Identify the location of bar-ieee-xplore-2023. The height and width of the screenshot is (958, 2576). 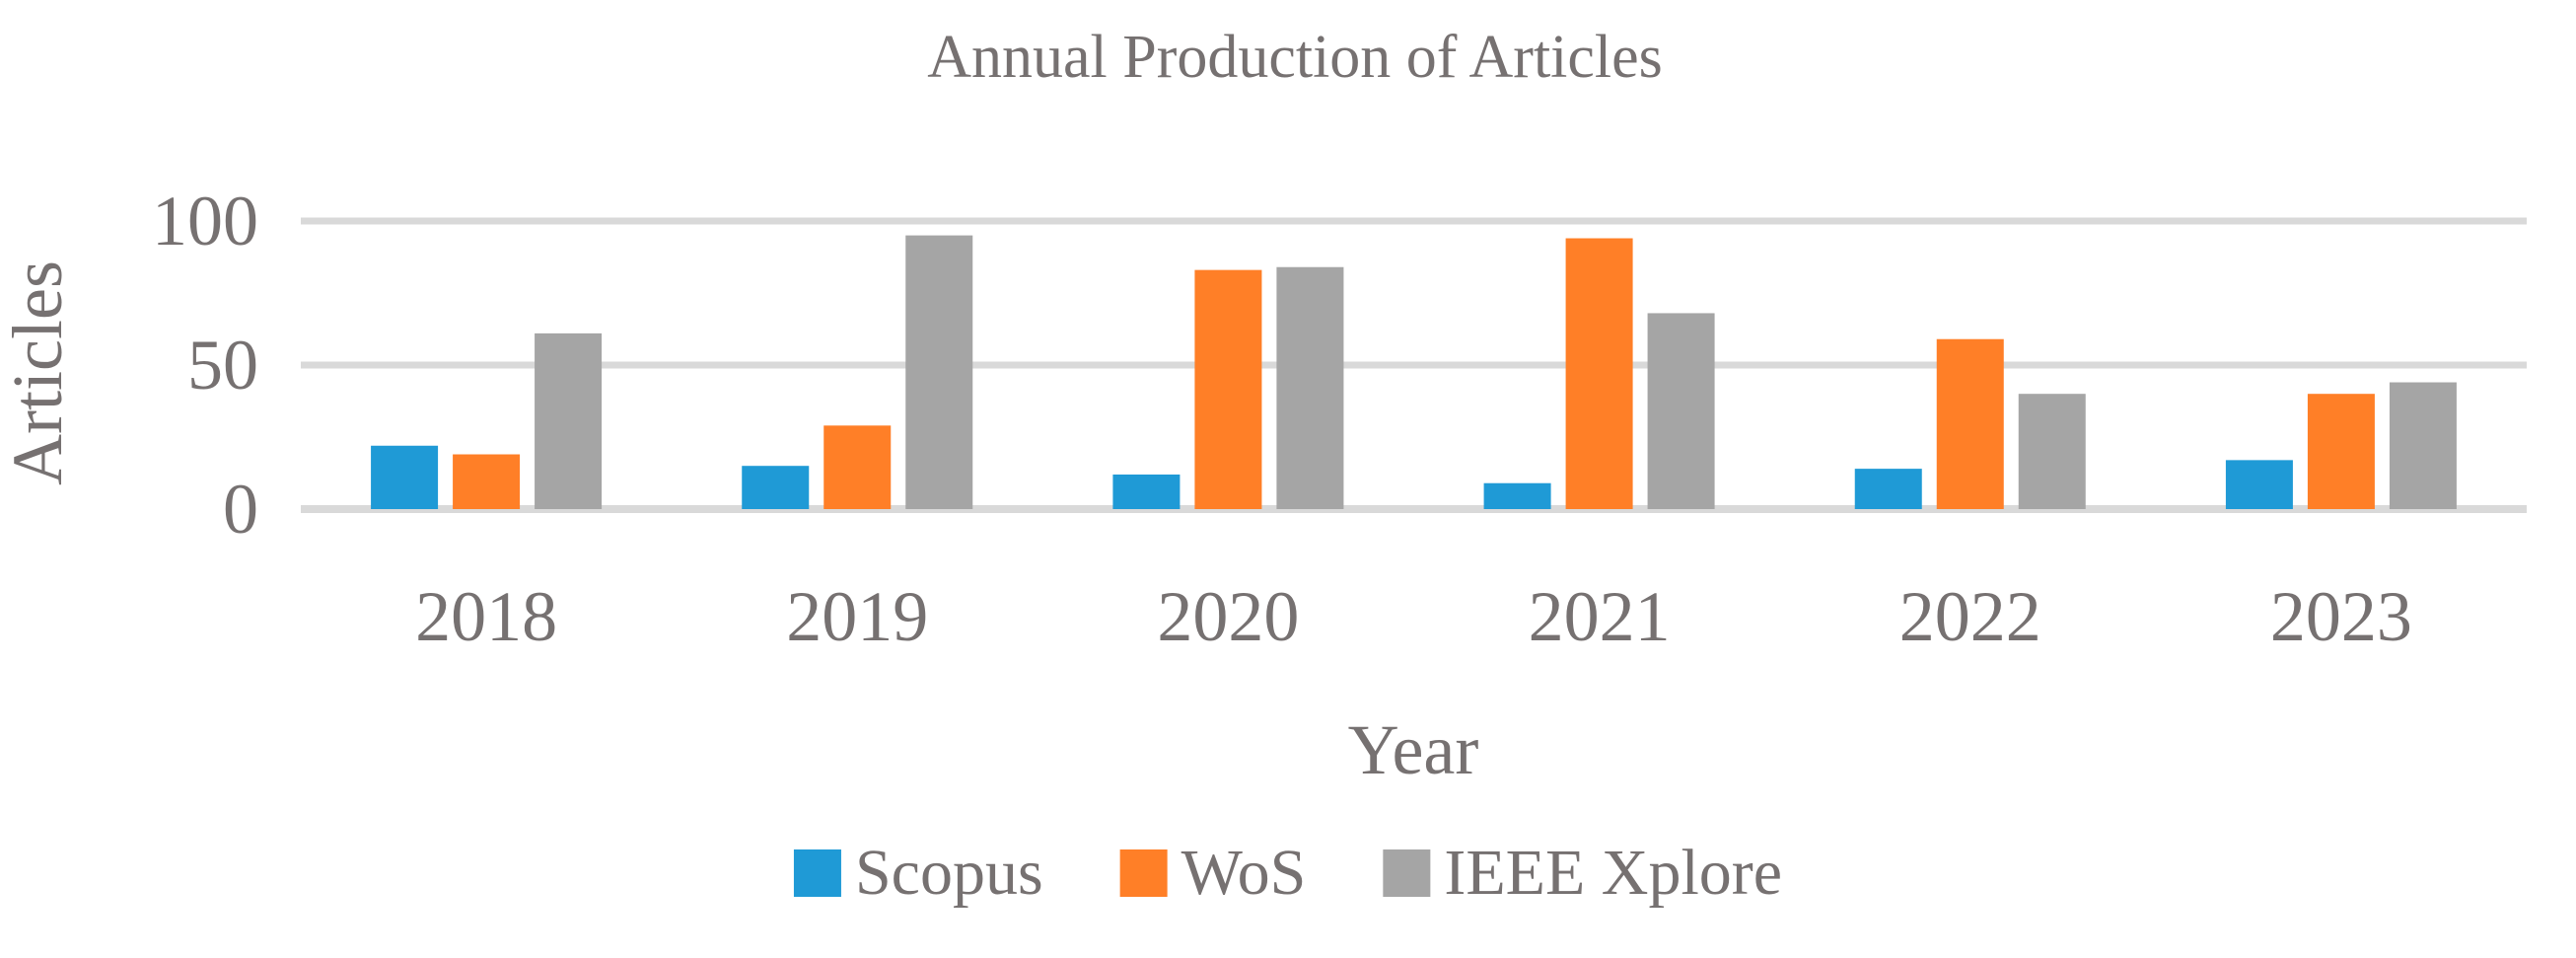
(2423, 445).